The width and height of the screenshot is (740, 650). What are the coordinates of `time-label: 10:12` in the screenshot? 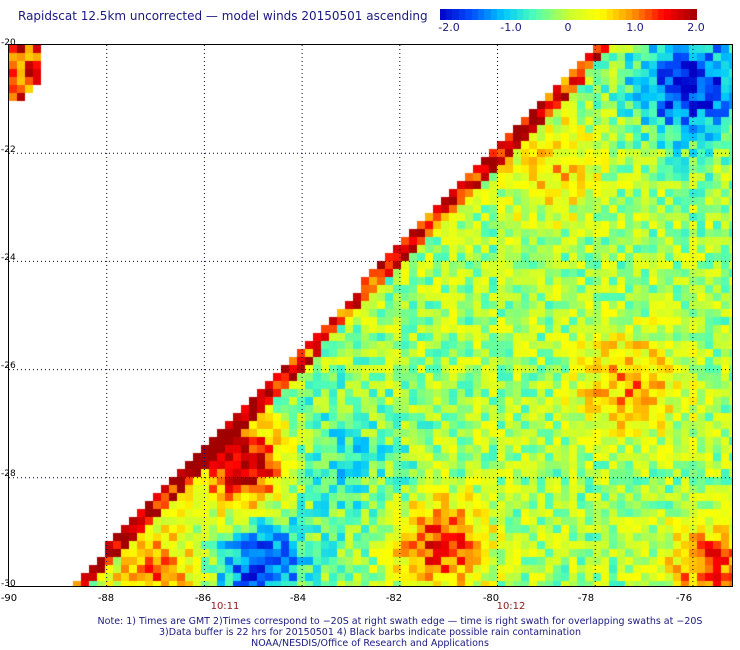 It's located at (511, 606).